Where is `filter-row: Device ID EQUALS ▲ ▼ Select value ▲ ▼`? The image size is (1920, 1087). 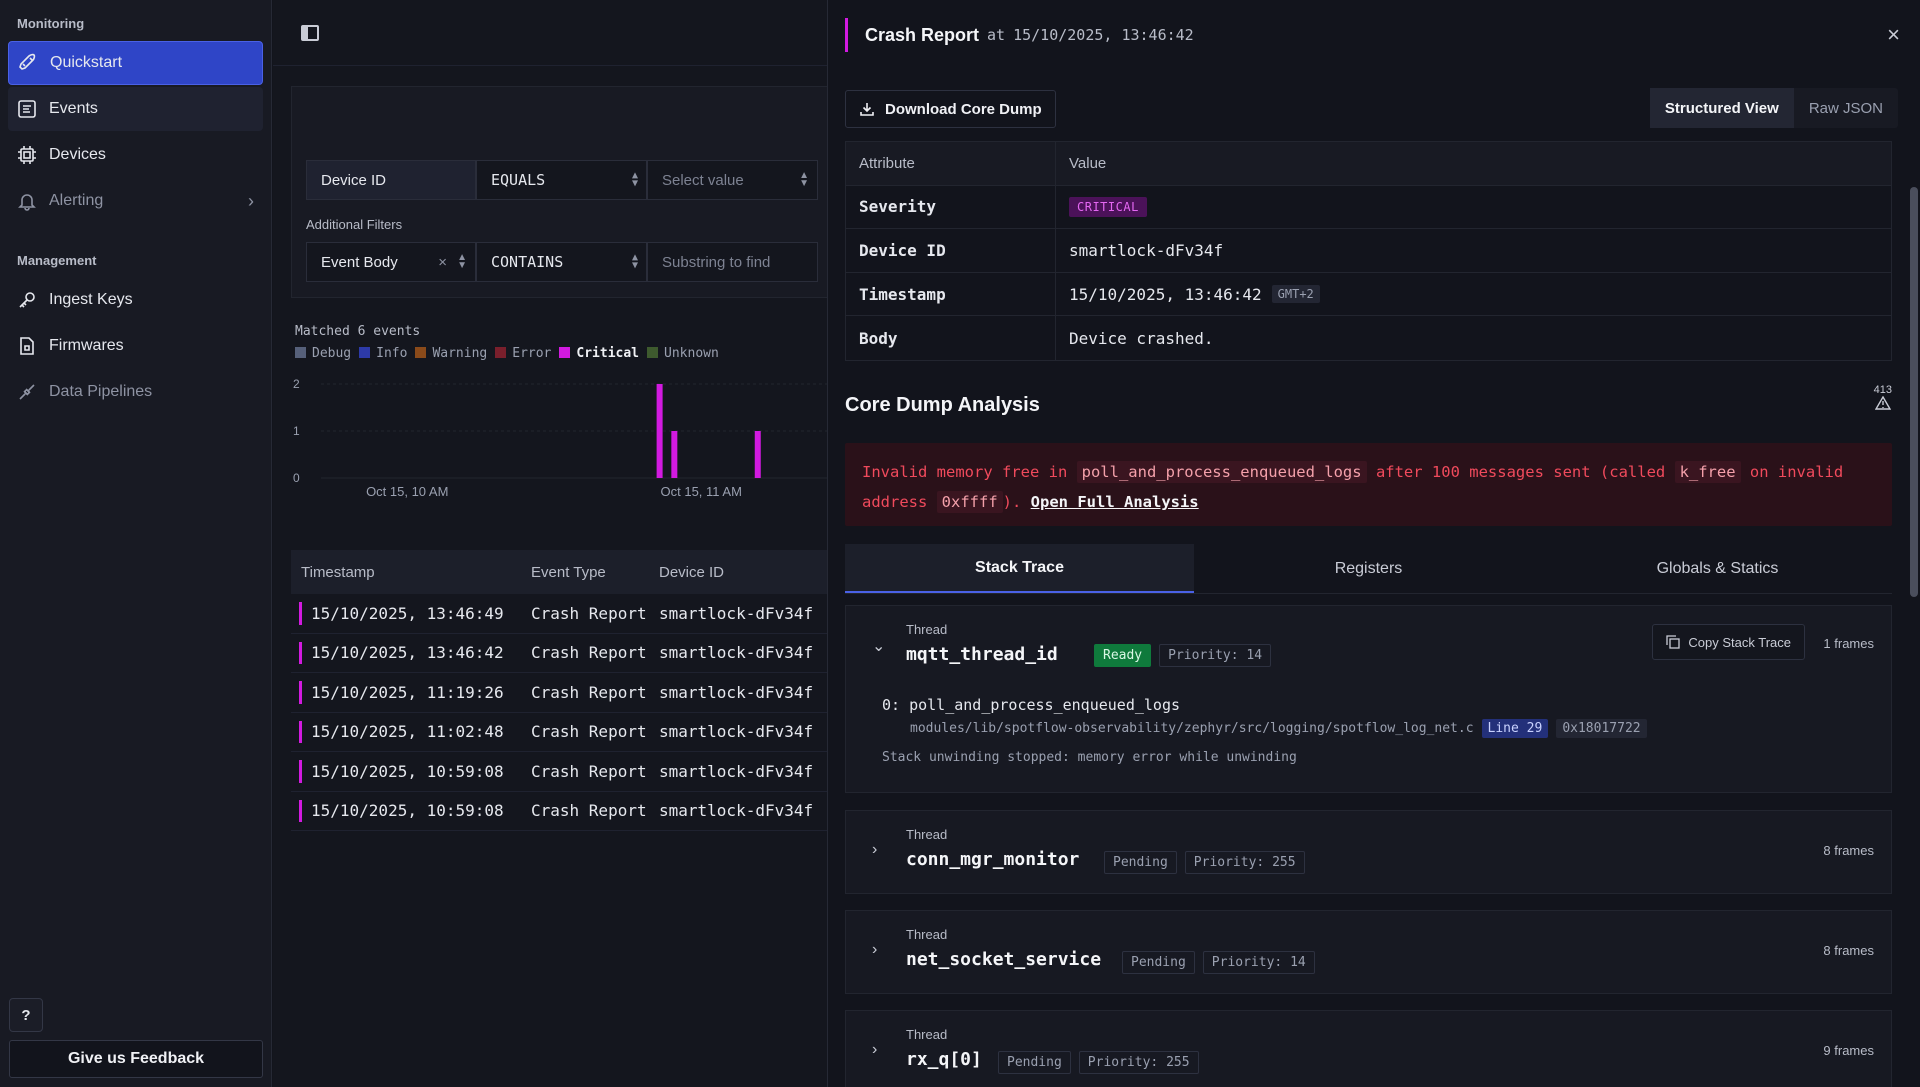 filter-row: Device ID EQUALS ▲ ▼ Select value ▲ ▼ is located at coordinates (562, 180).